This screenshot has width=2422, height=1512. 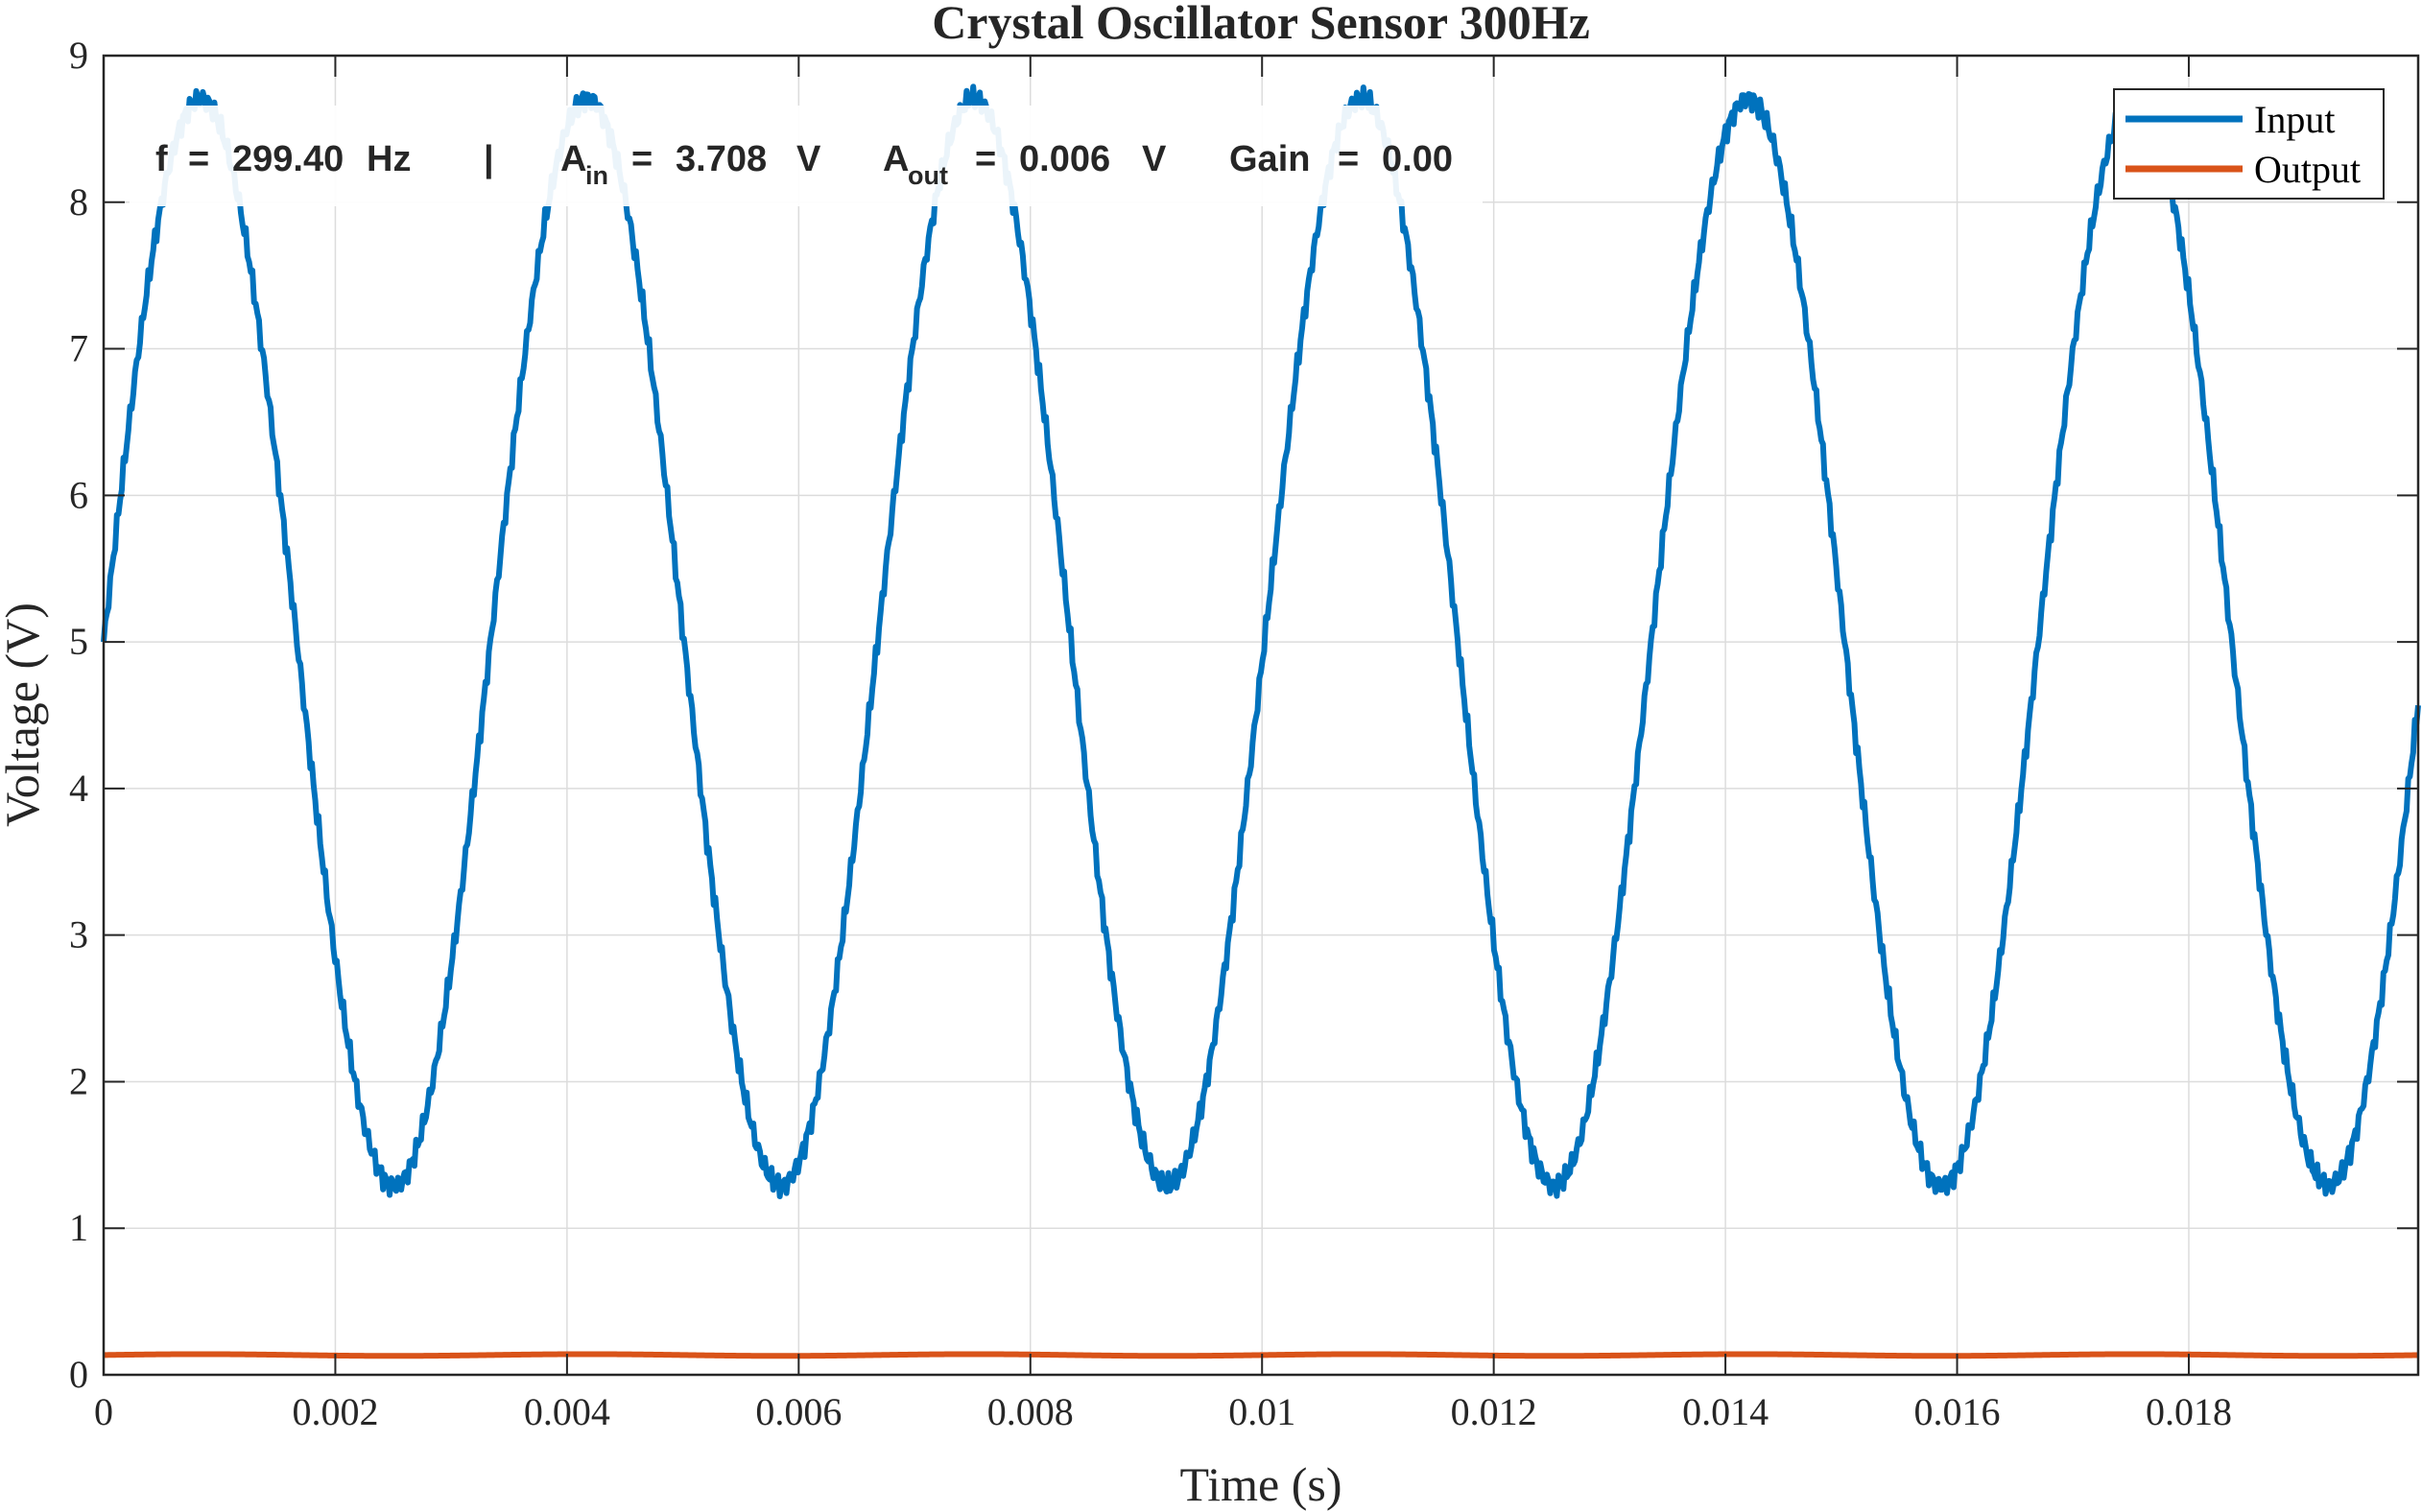 I want to click on freq-unit: Hz, so click(x=389, y=159).